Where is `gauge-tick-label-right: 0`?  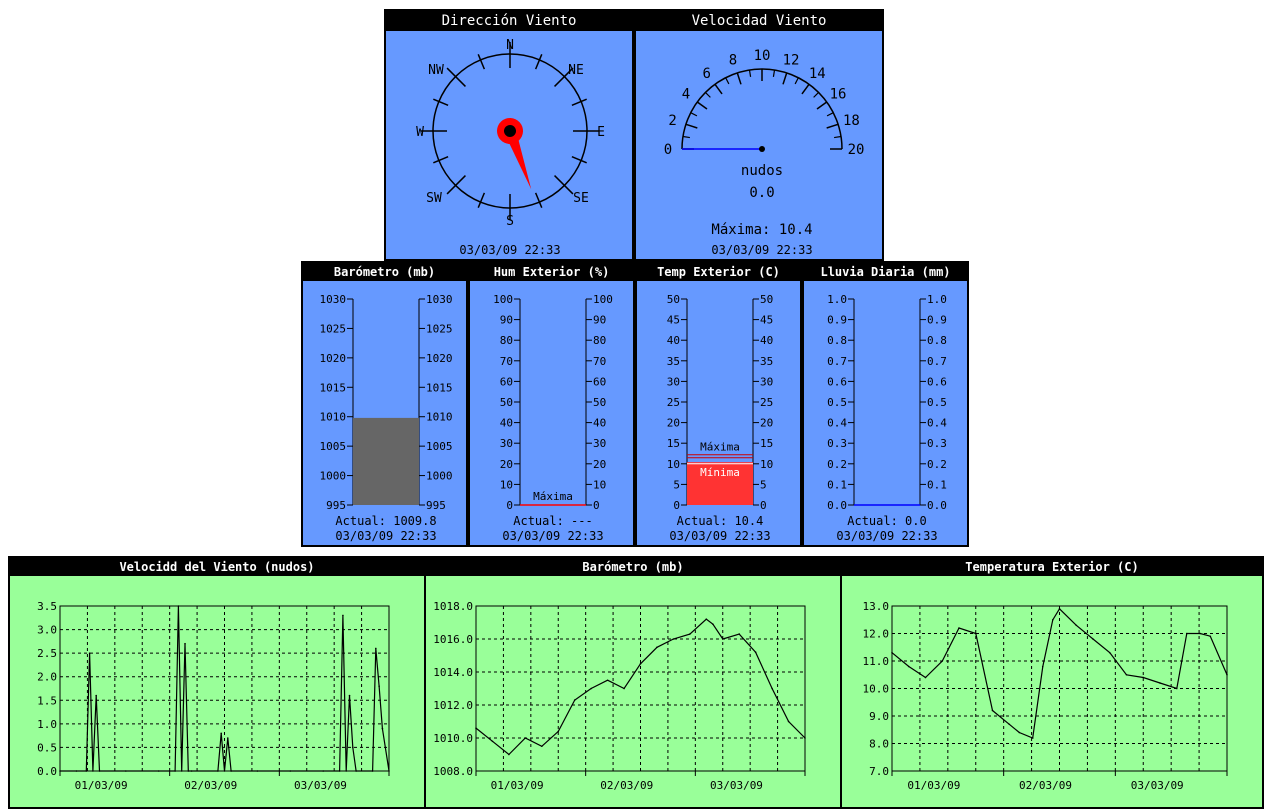 gauge-tick-label-right: 0 is located at coordinates (763, 505).